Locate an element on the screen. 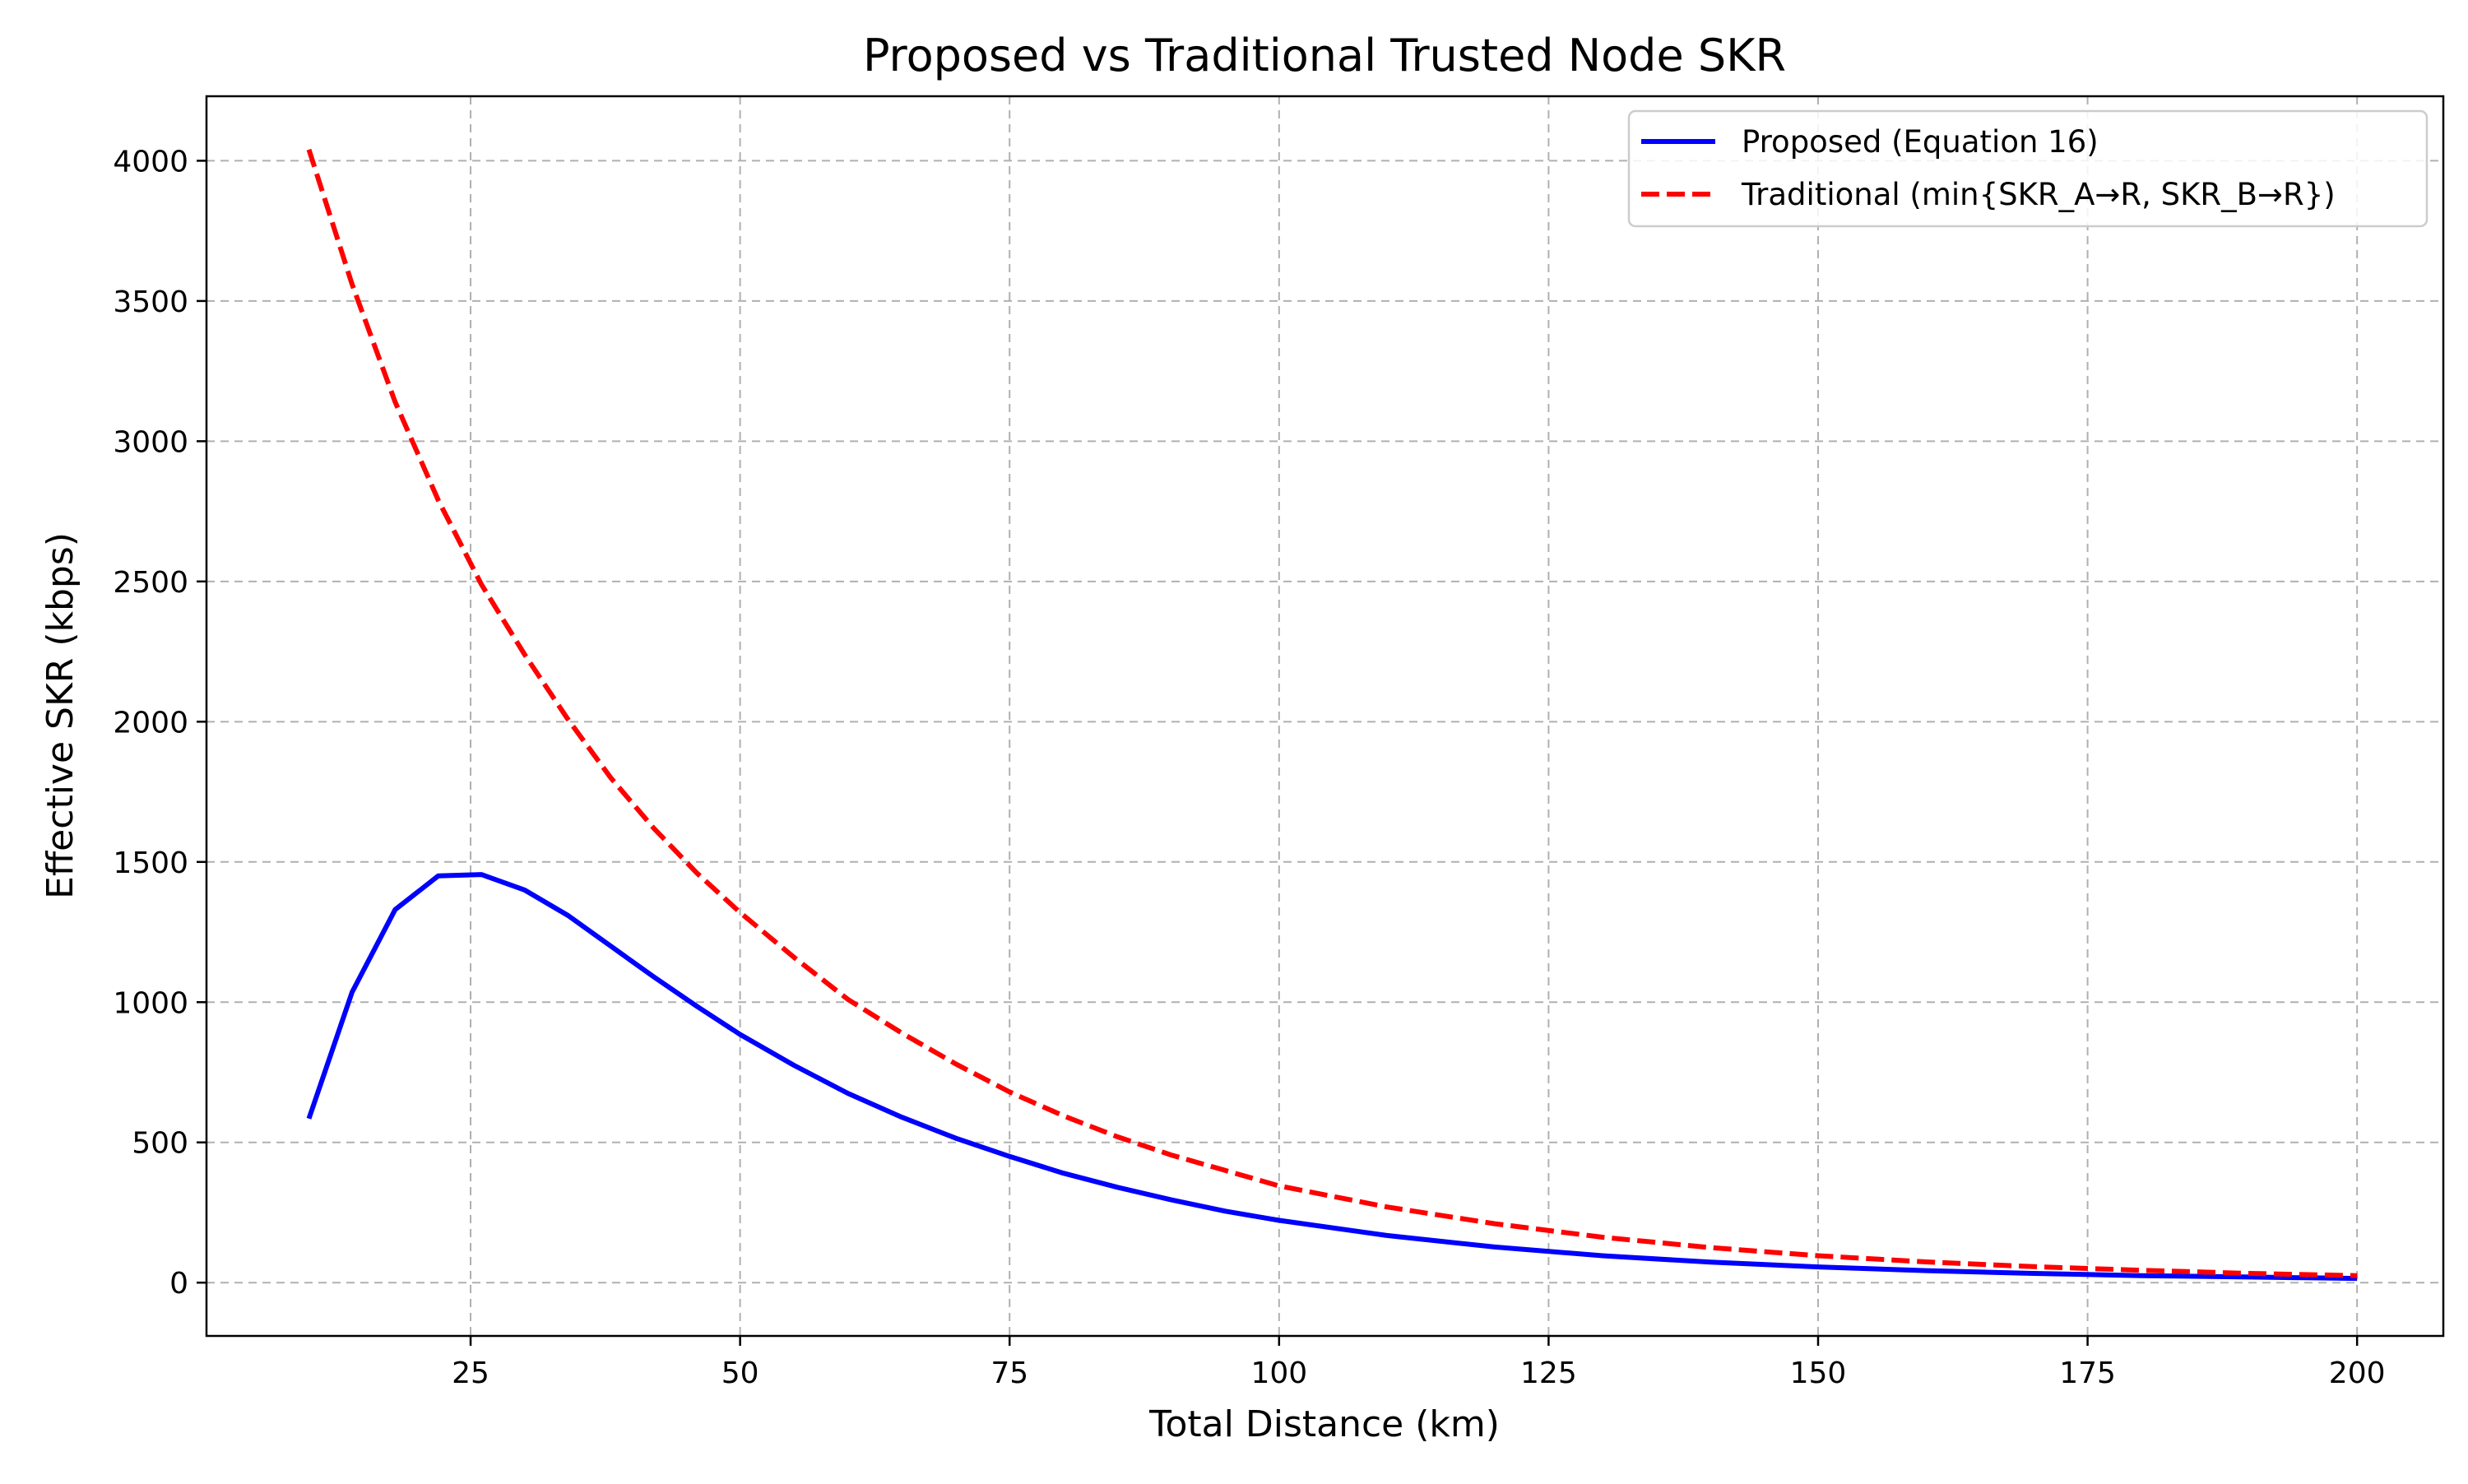 This screenshot has width=2468, height=1484. y-tick-label-3000: 3000 is located at coordinates (150, 442).